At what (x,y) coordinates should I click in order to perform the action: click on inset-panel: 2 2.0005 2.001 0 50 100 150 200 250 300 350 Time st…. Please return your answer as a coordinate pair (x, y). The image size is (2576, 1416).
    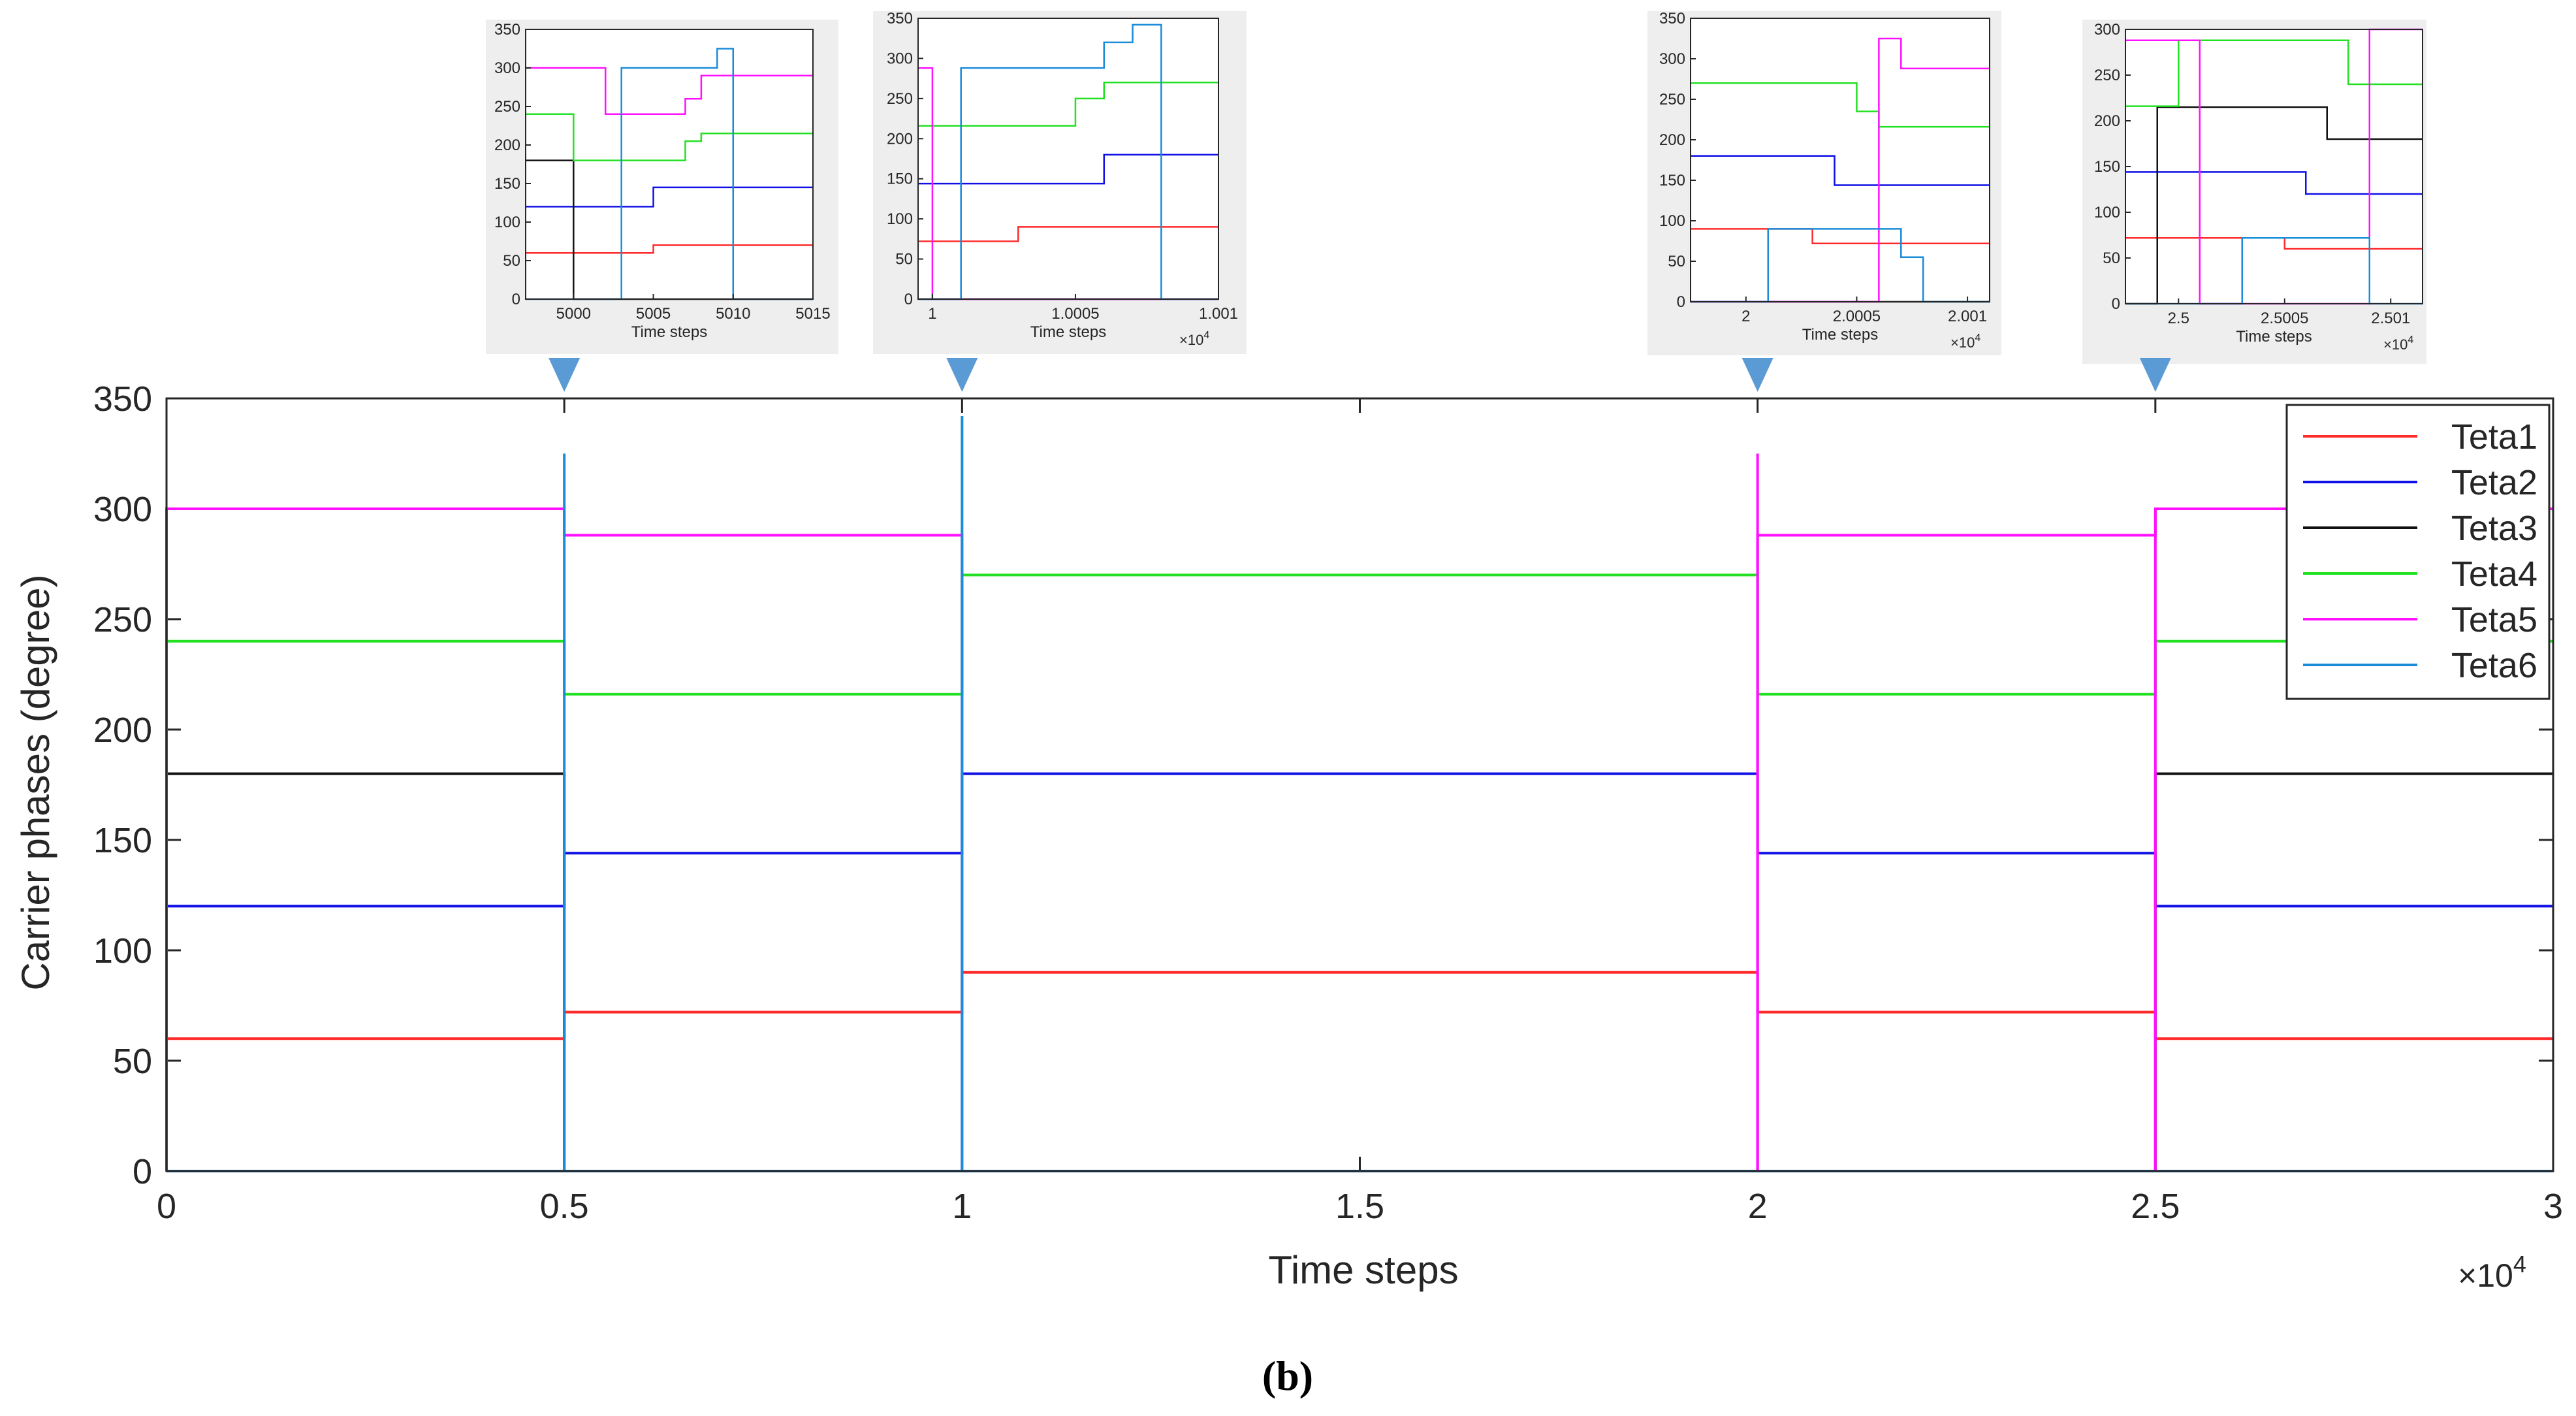
    Looking at the image, I should click on (1824, 183).